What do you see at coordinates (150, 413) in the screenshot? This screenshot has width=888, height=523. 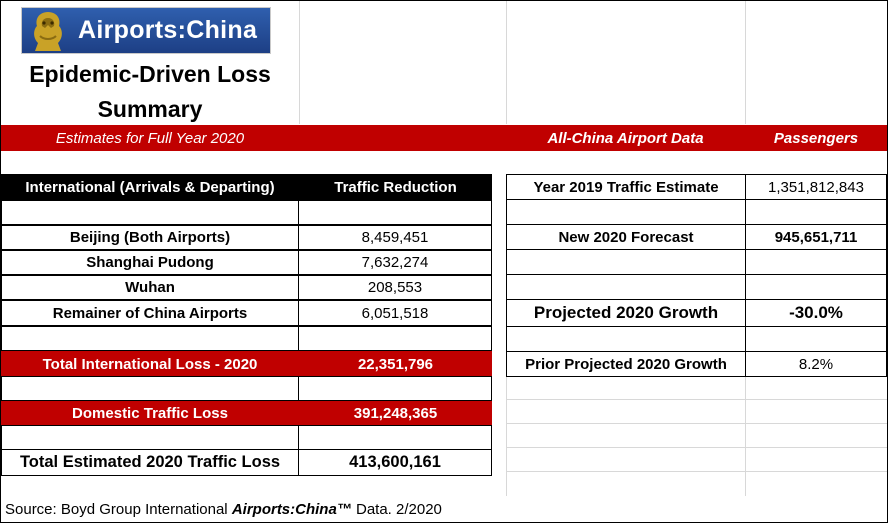 I see `domestic-loss-label: Domestic Traffic Loss` at bounding box center [150, 413].